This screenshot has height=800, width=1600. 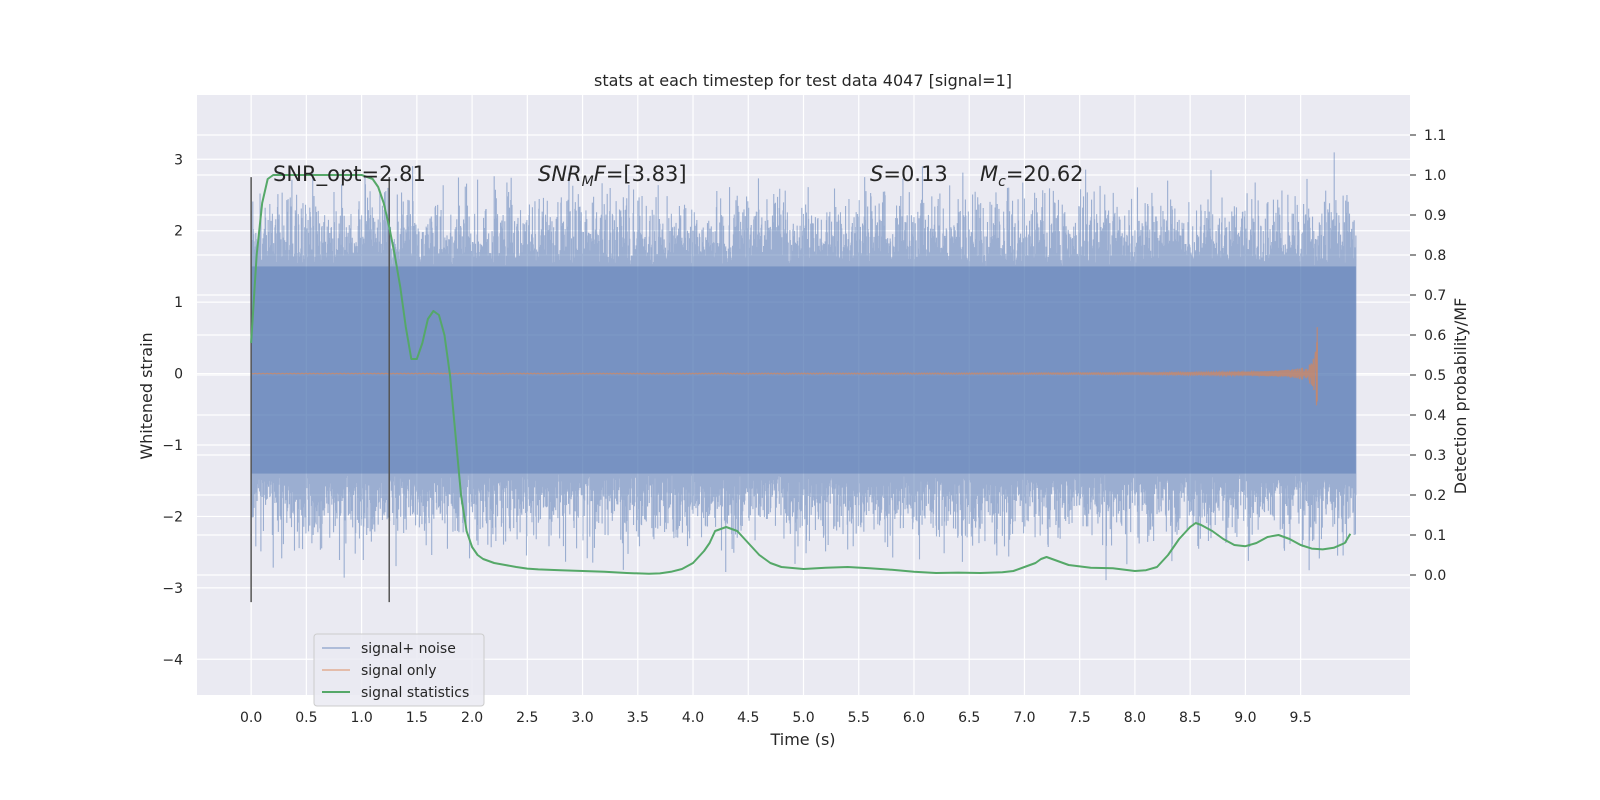 What do you see at coordinates (914, 718) in the screenshot?
I see `x-tick-label: 6.0` at bounding box center [914, 718].